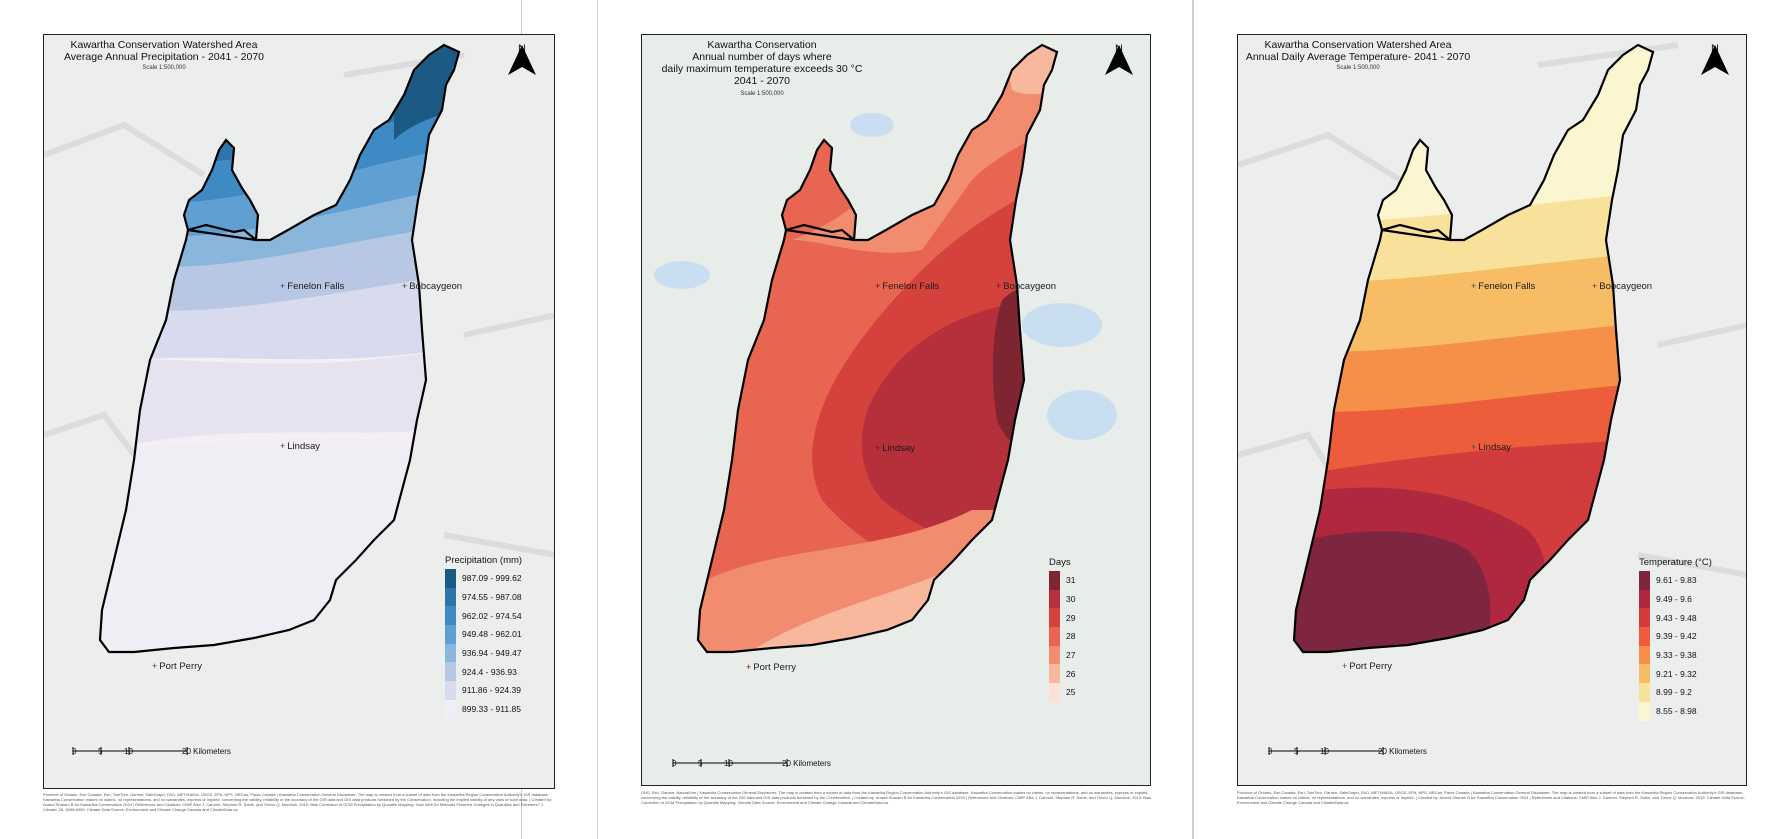 Image resolution: width=1789 pixels, height=839 pixels. What do you see at coordinates (1062, 580) in the screenshot?
I see `legend-item: 31` at bounding box center [1062, 580].